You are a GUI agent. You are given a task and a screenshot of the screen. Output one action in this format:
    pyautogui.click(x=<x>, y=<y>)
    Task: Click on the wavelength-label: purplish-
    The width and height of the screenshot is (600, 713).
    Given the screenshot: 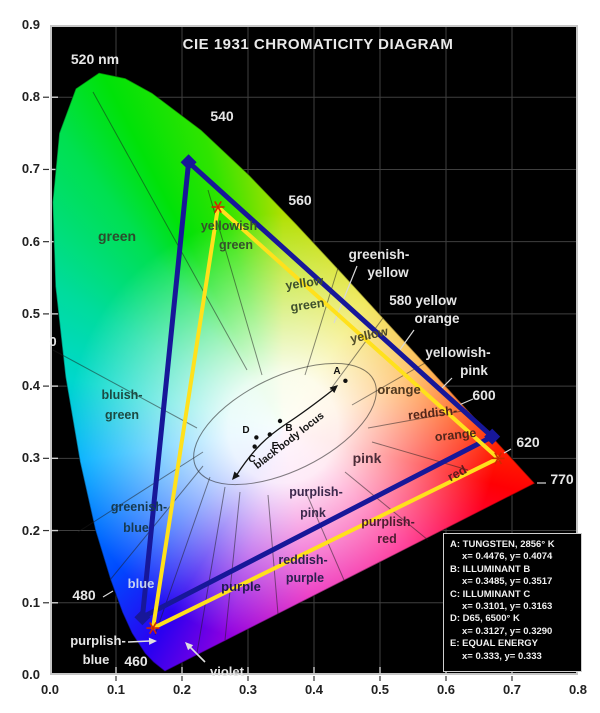 What is the action you would take?
    pyautogui.click(x=98, y=640)
    